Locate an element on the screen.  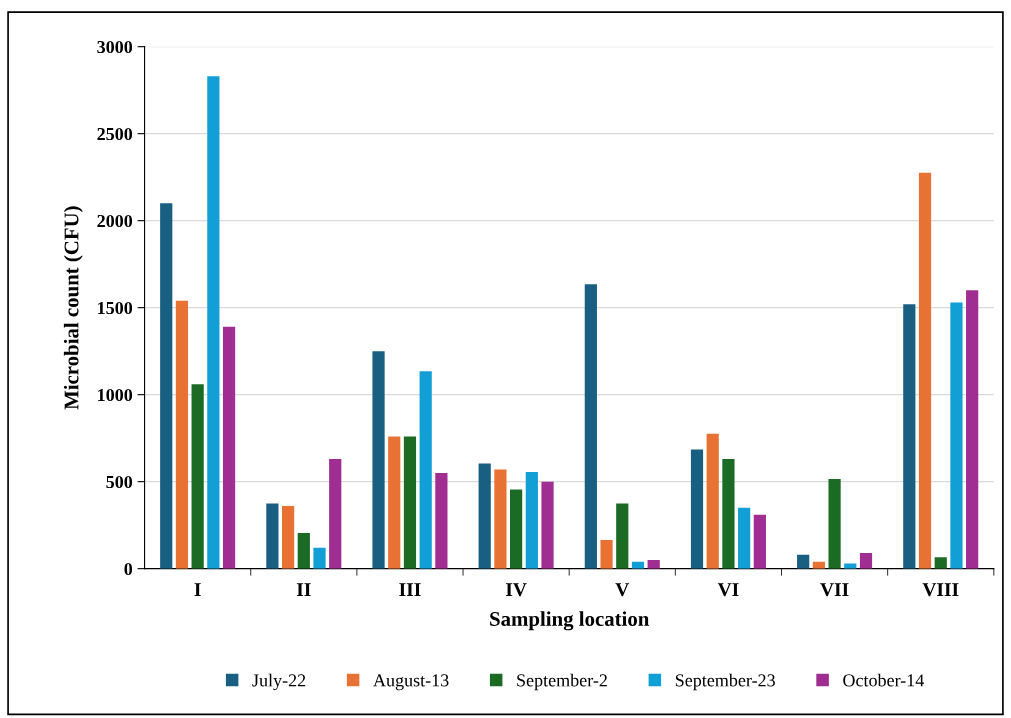
y-tick-label: 2000 is located at coordinates (115, 221).